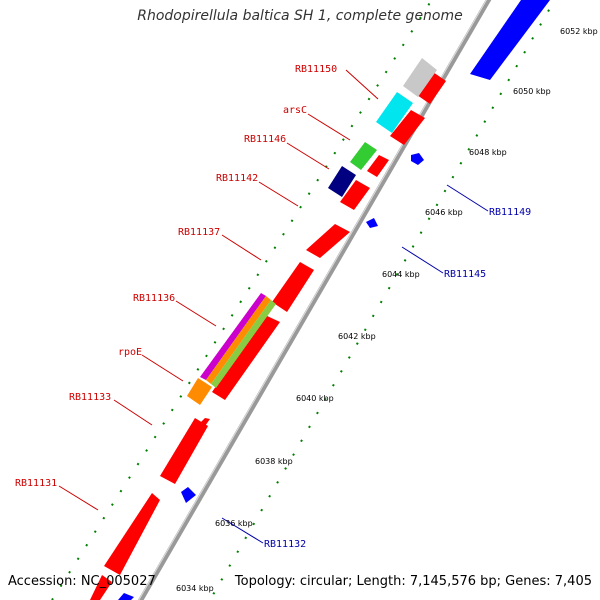 This screenshot has width=600, height=600. What do you see at coordinates (274, 461) in the screenshot?
I see `tick-label-6038: 6038 kbp` at bounding box center [274, 461].